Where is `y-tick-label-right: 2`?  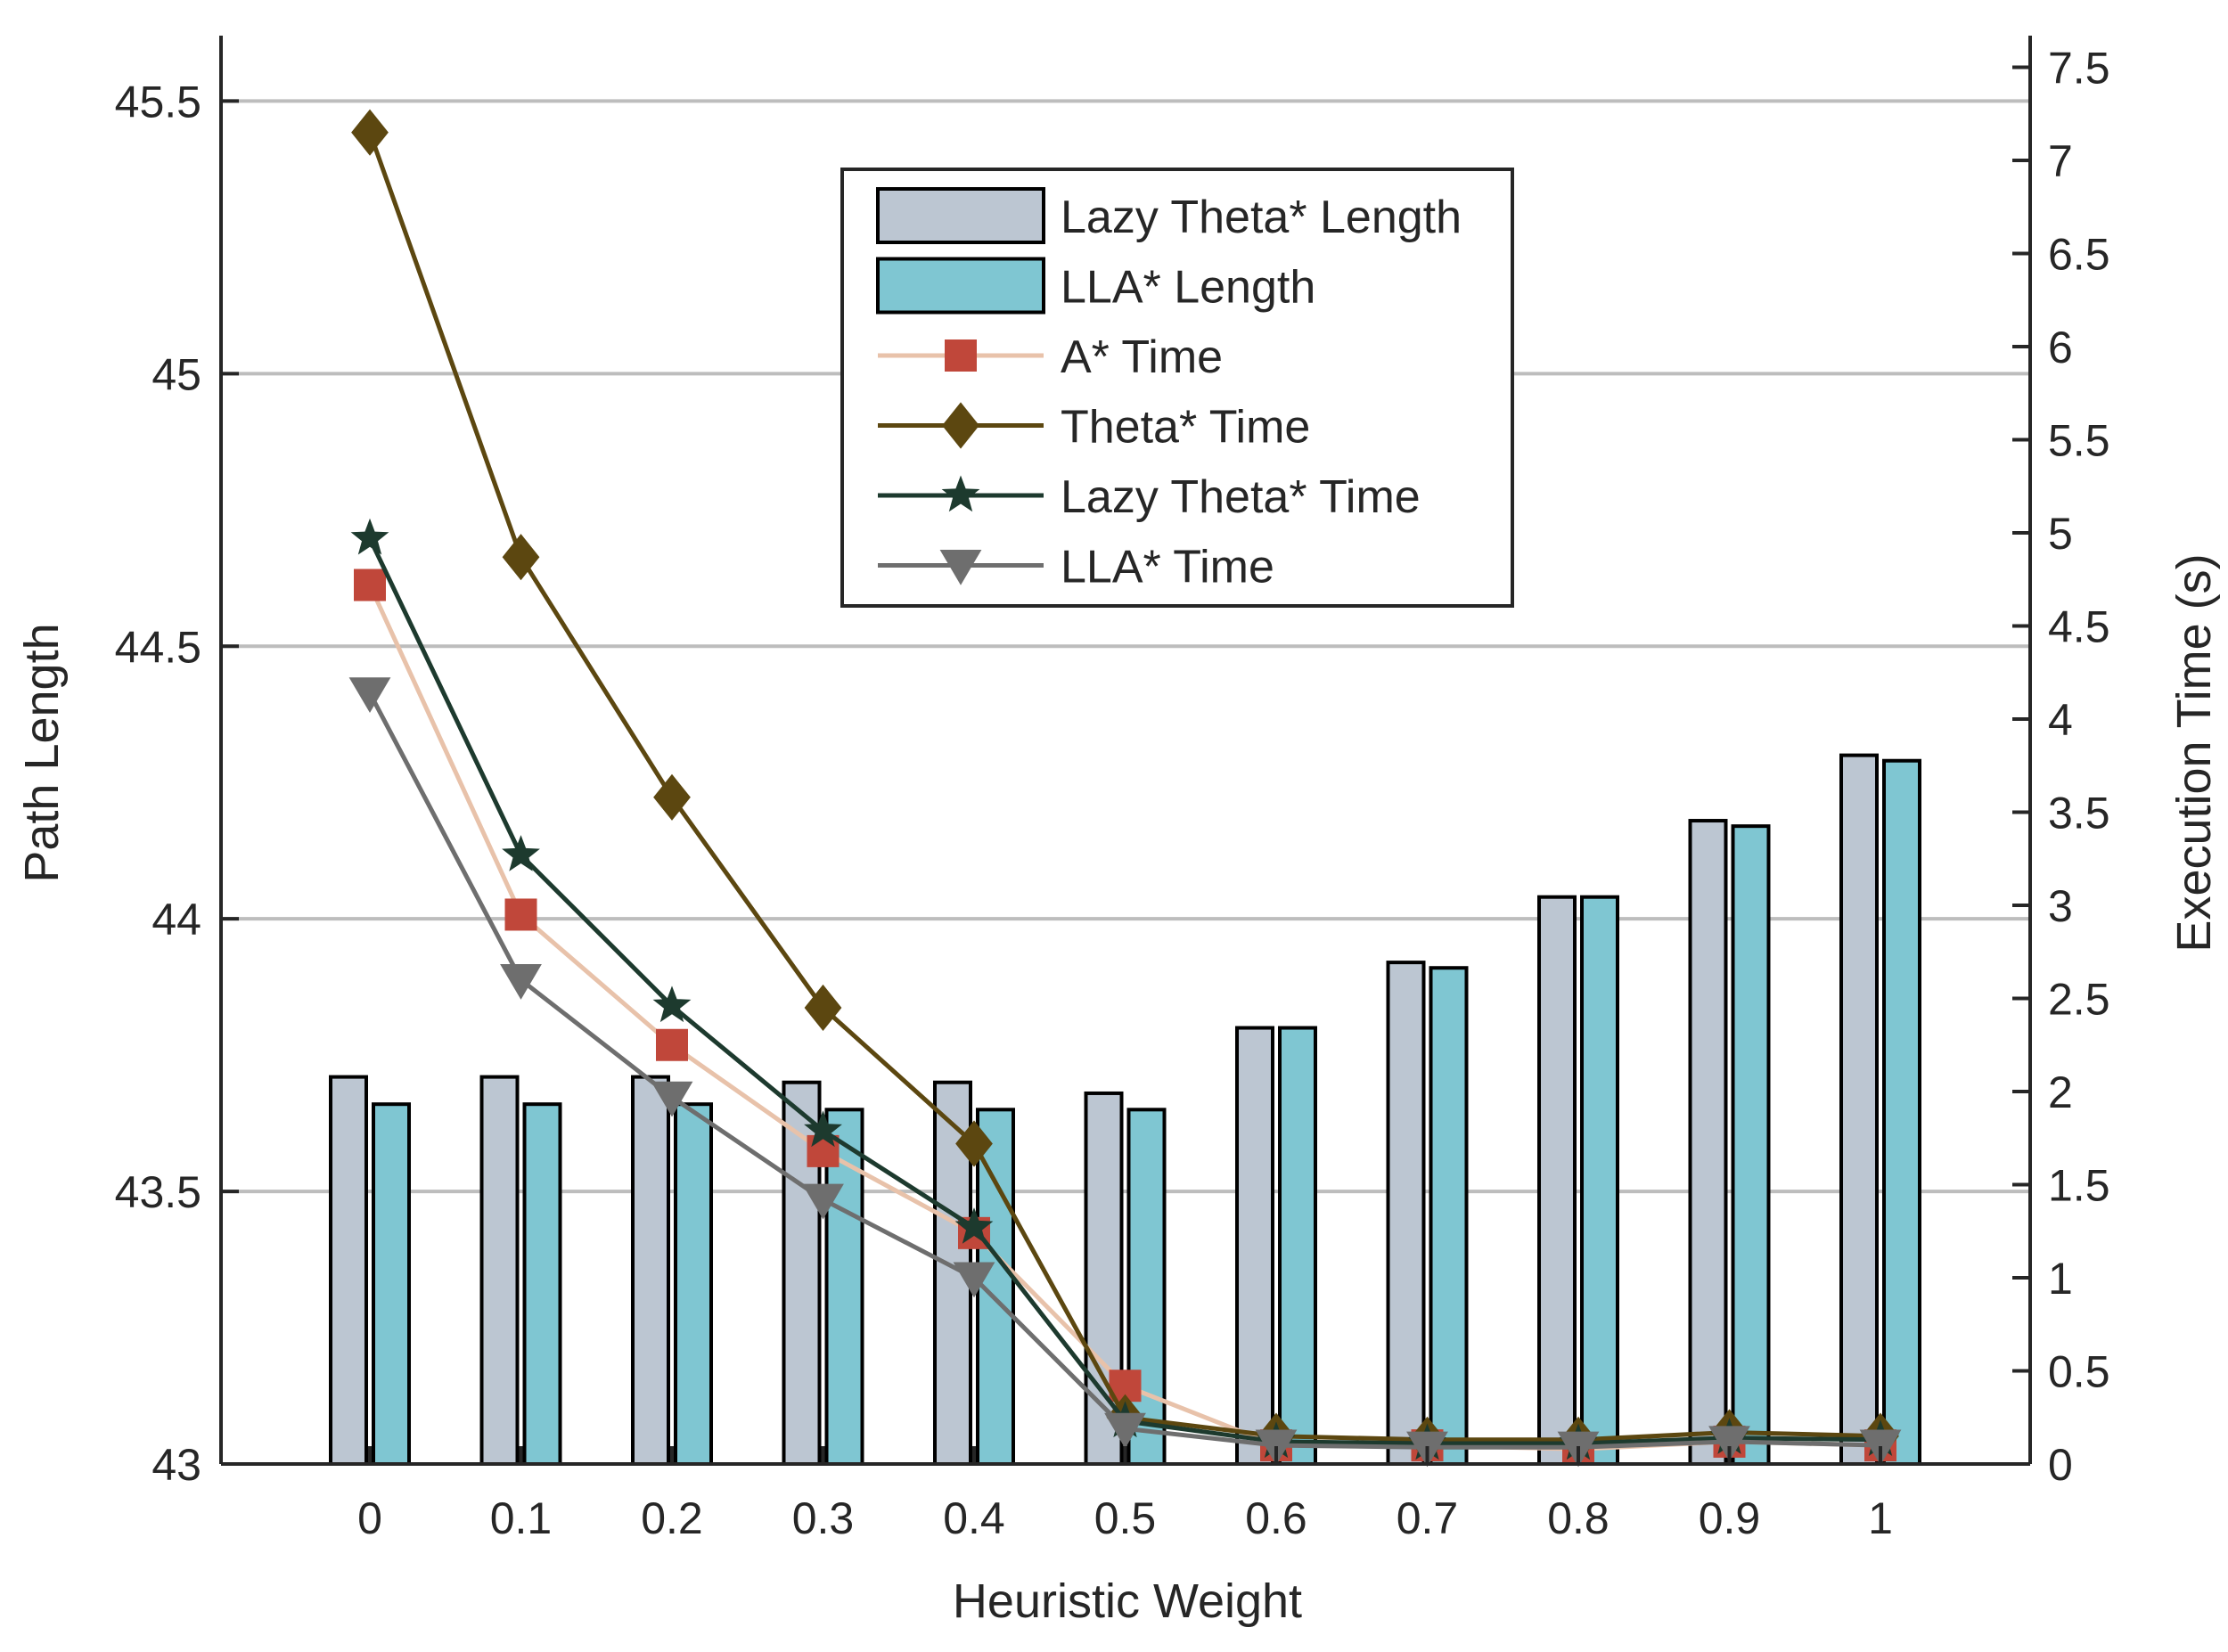
y-tick-label-right: 2 is located at coordinates (2061, 1092).